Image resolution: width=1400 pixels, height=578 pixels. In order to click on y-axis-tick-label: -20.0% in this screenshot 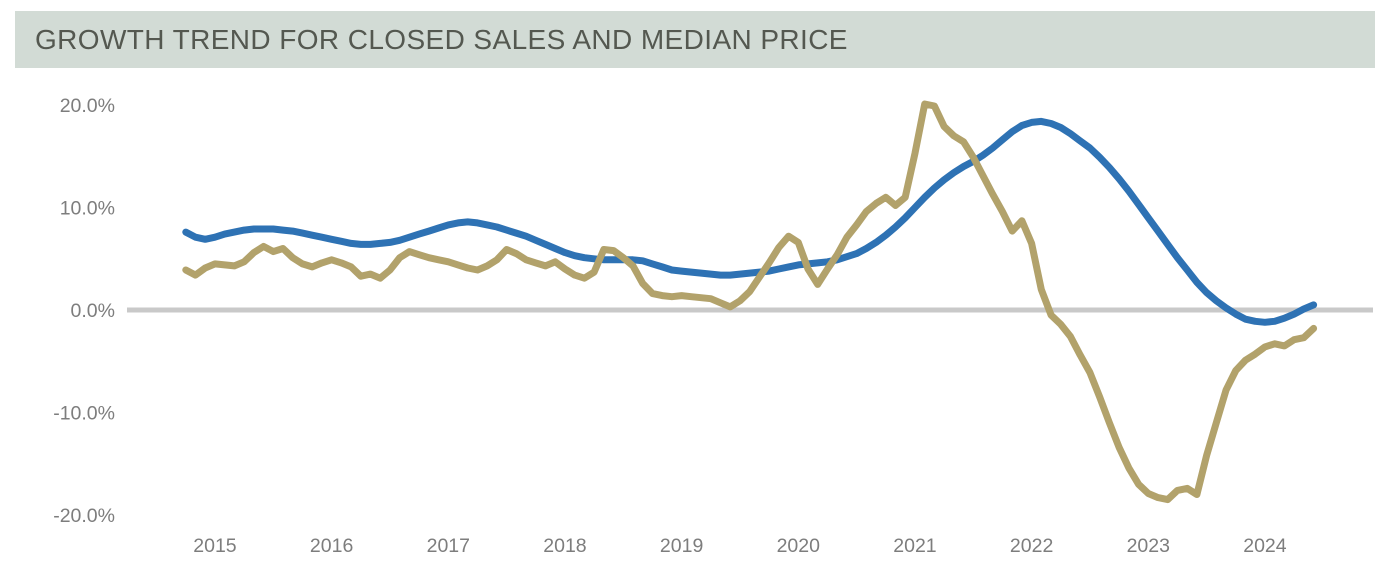, I will do `click(84, 516)`.